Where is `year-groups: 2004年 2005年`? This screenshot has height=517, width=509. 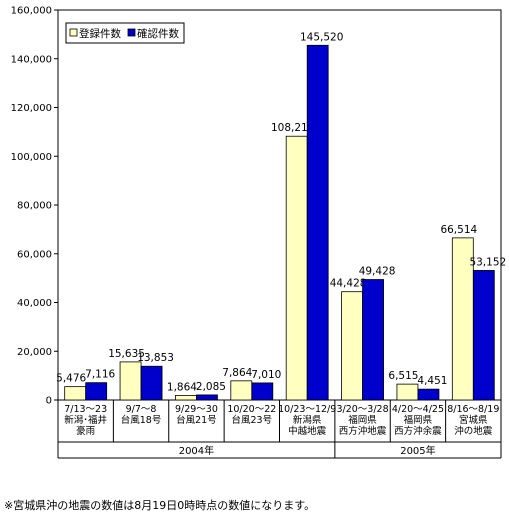 year-groups: 2004年 2005年 is located at coordinates (279, 450).